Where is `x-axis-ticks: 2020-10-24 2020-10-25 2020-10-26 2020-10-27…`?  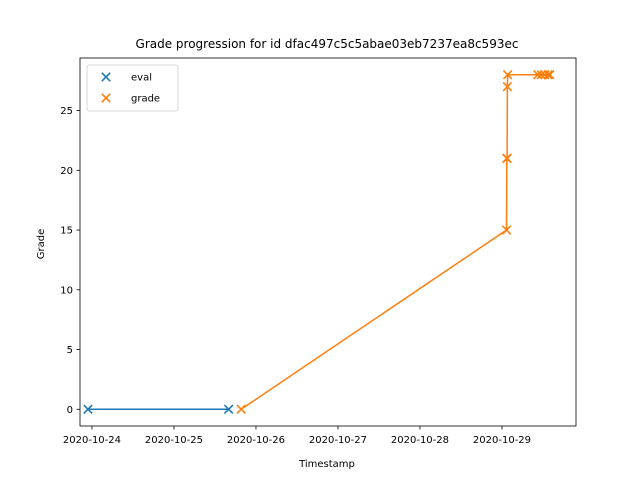 x-axis-ticks: 2020-10-24 2020-10-25 2020-10-26 2020-10-27… is located at coordinates (297, 436).